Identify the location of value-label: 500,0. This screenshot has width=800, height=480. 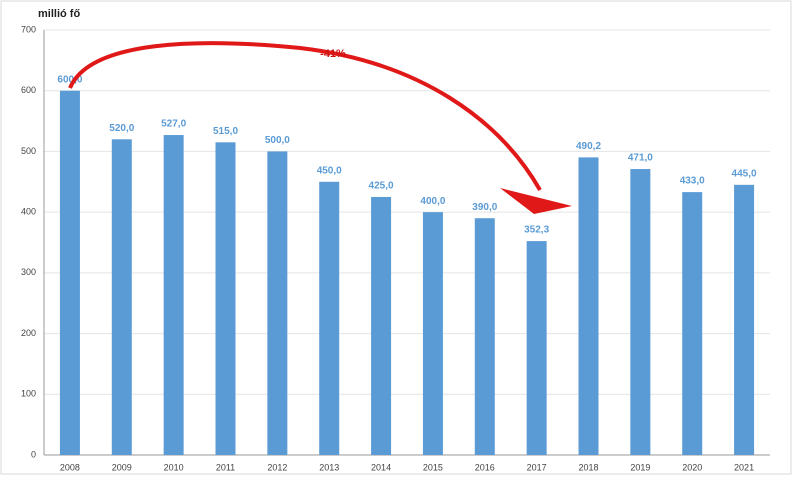
(277, 140).